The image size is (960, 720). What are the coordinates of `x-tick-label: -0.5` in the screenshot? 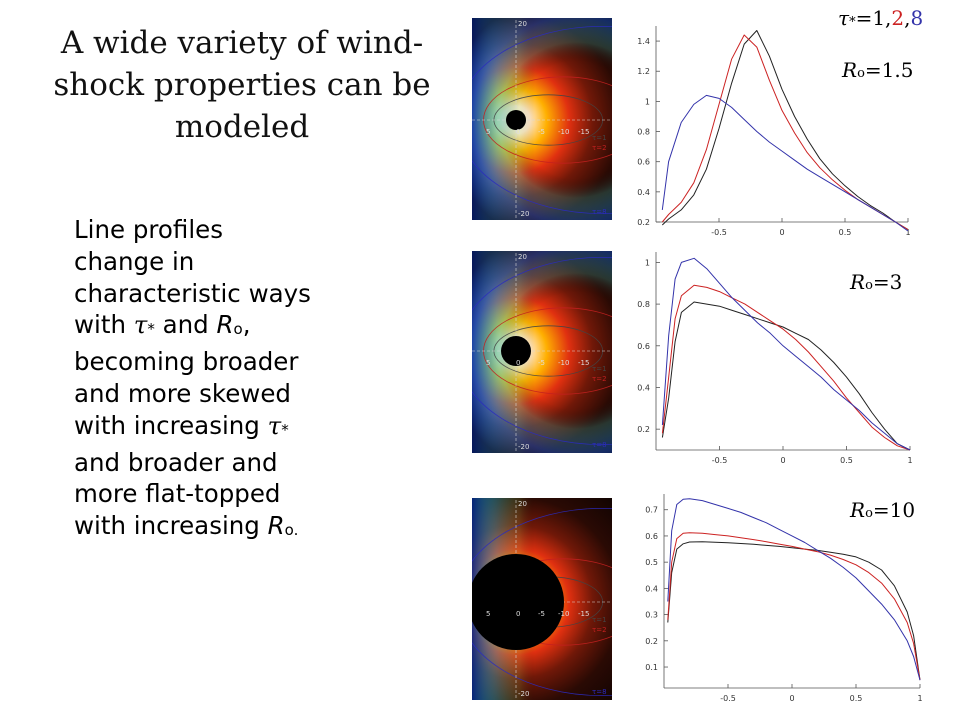 It's located at (720, 460).